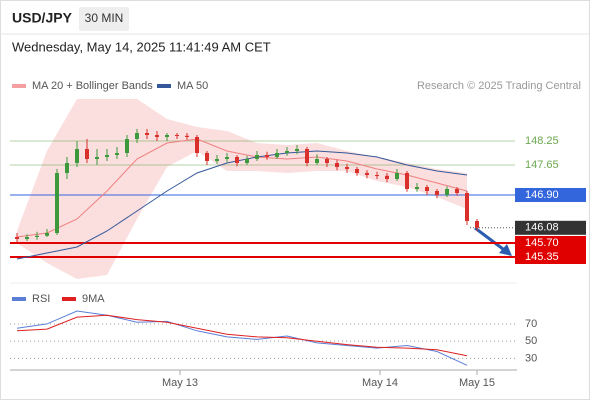 Image resolution: width=590 pixels, height=400 pixels. I want to click on level-label: 145.35, so click(542, 257).